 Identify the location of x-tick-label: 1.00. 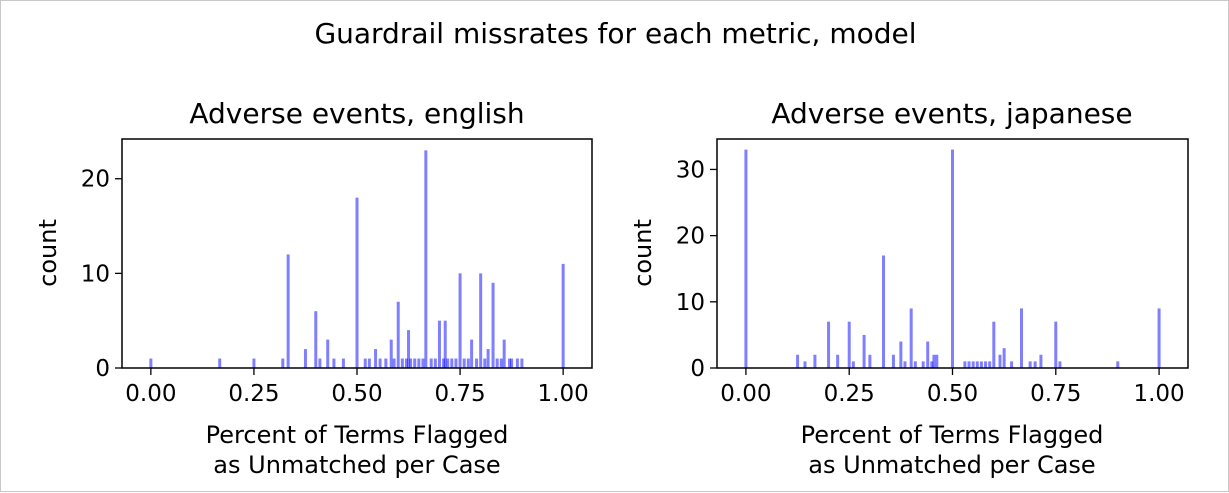
(563, 394).